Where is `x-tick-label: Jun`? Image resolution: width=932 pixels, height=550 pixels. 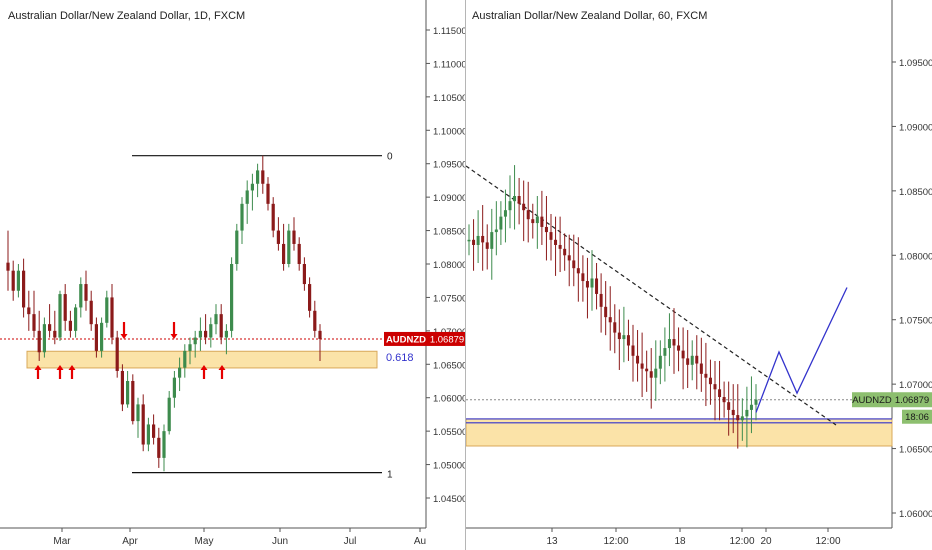 x-tick-label: Jun is located at coordinates (280, 541).